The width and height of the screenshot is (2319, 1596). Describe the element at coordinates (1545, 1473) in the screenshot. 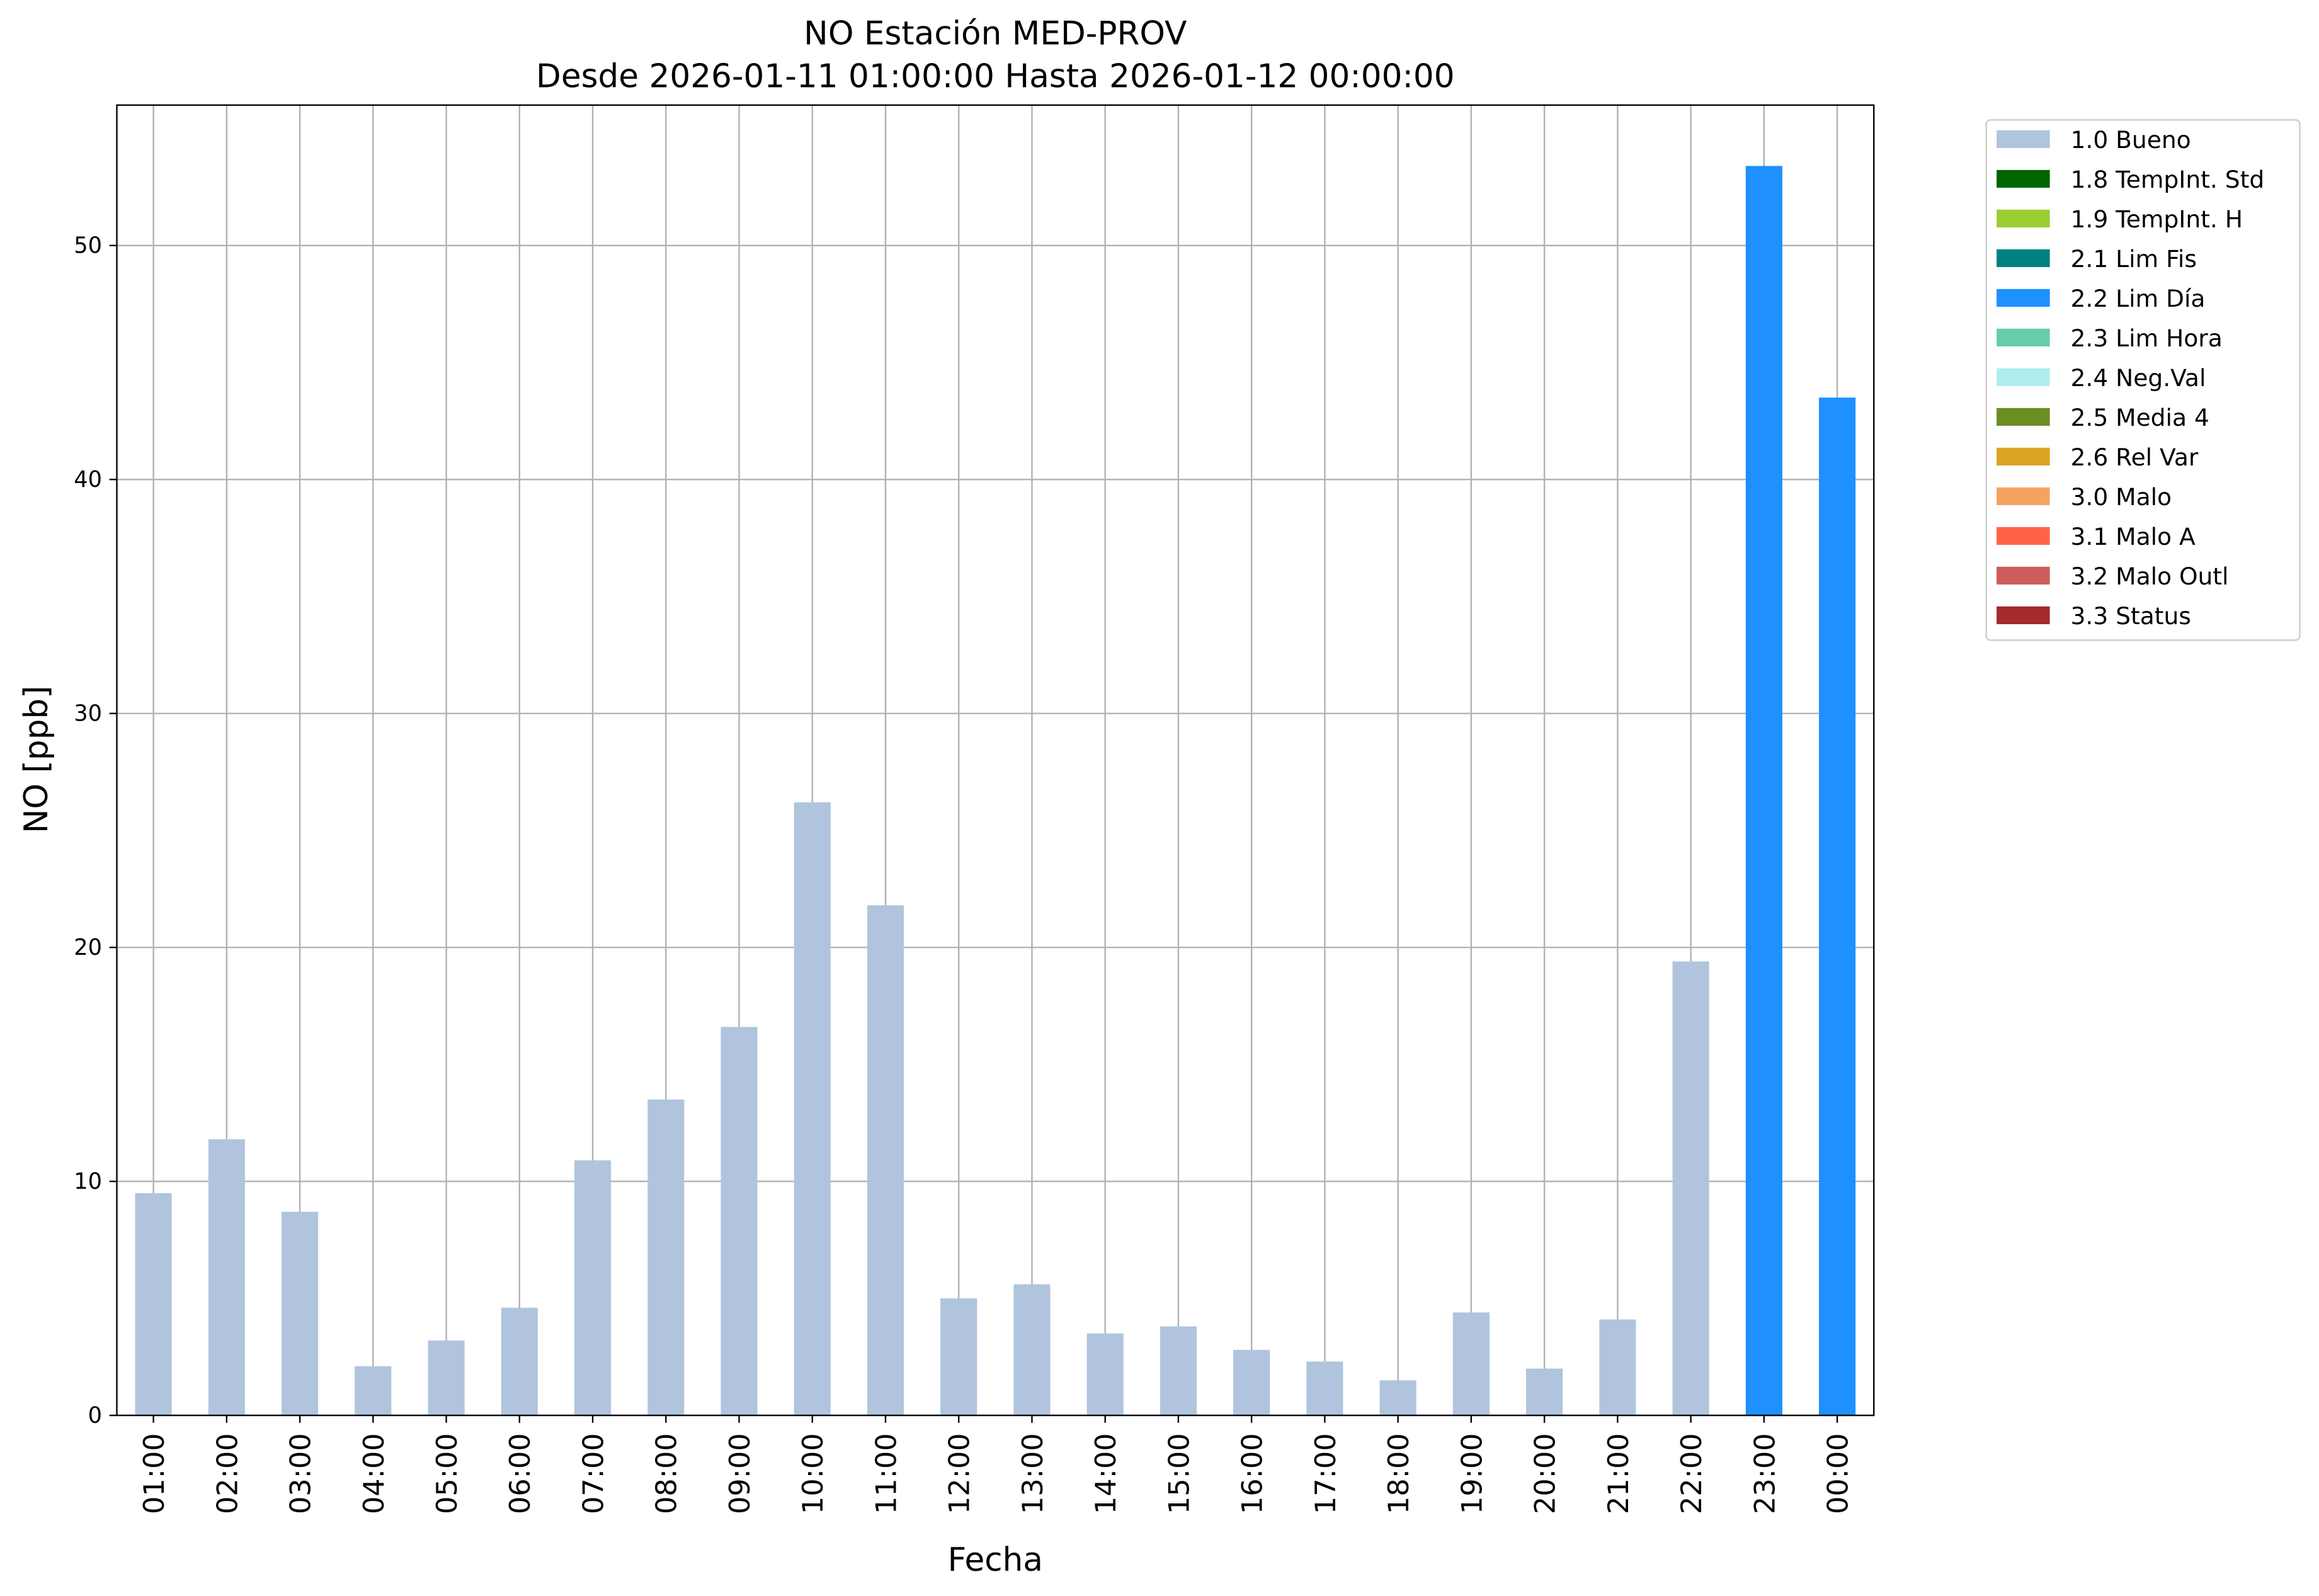

I see `x-tick-label: 20:00` at that location.